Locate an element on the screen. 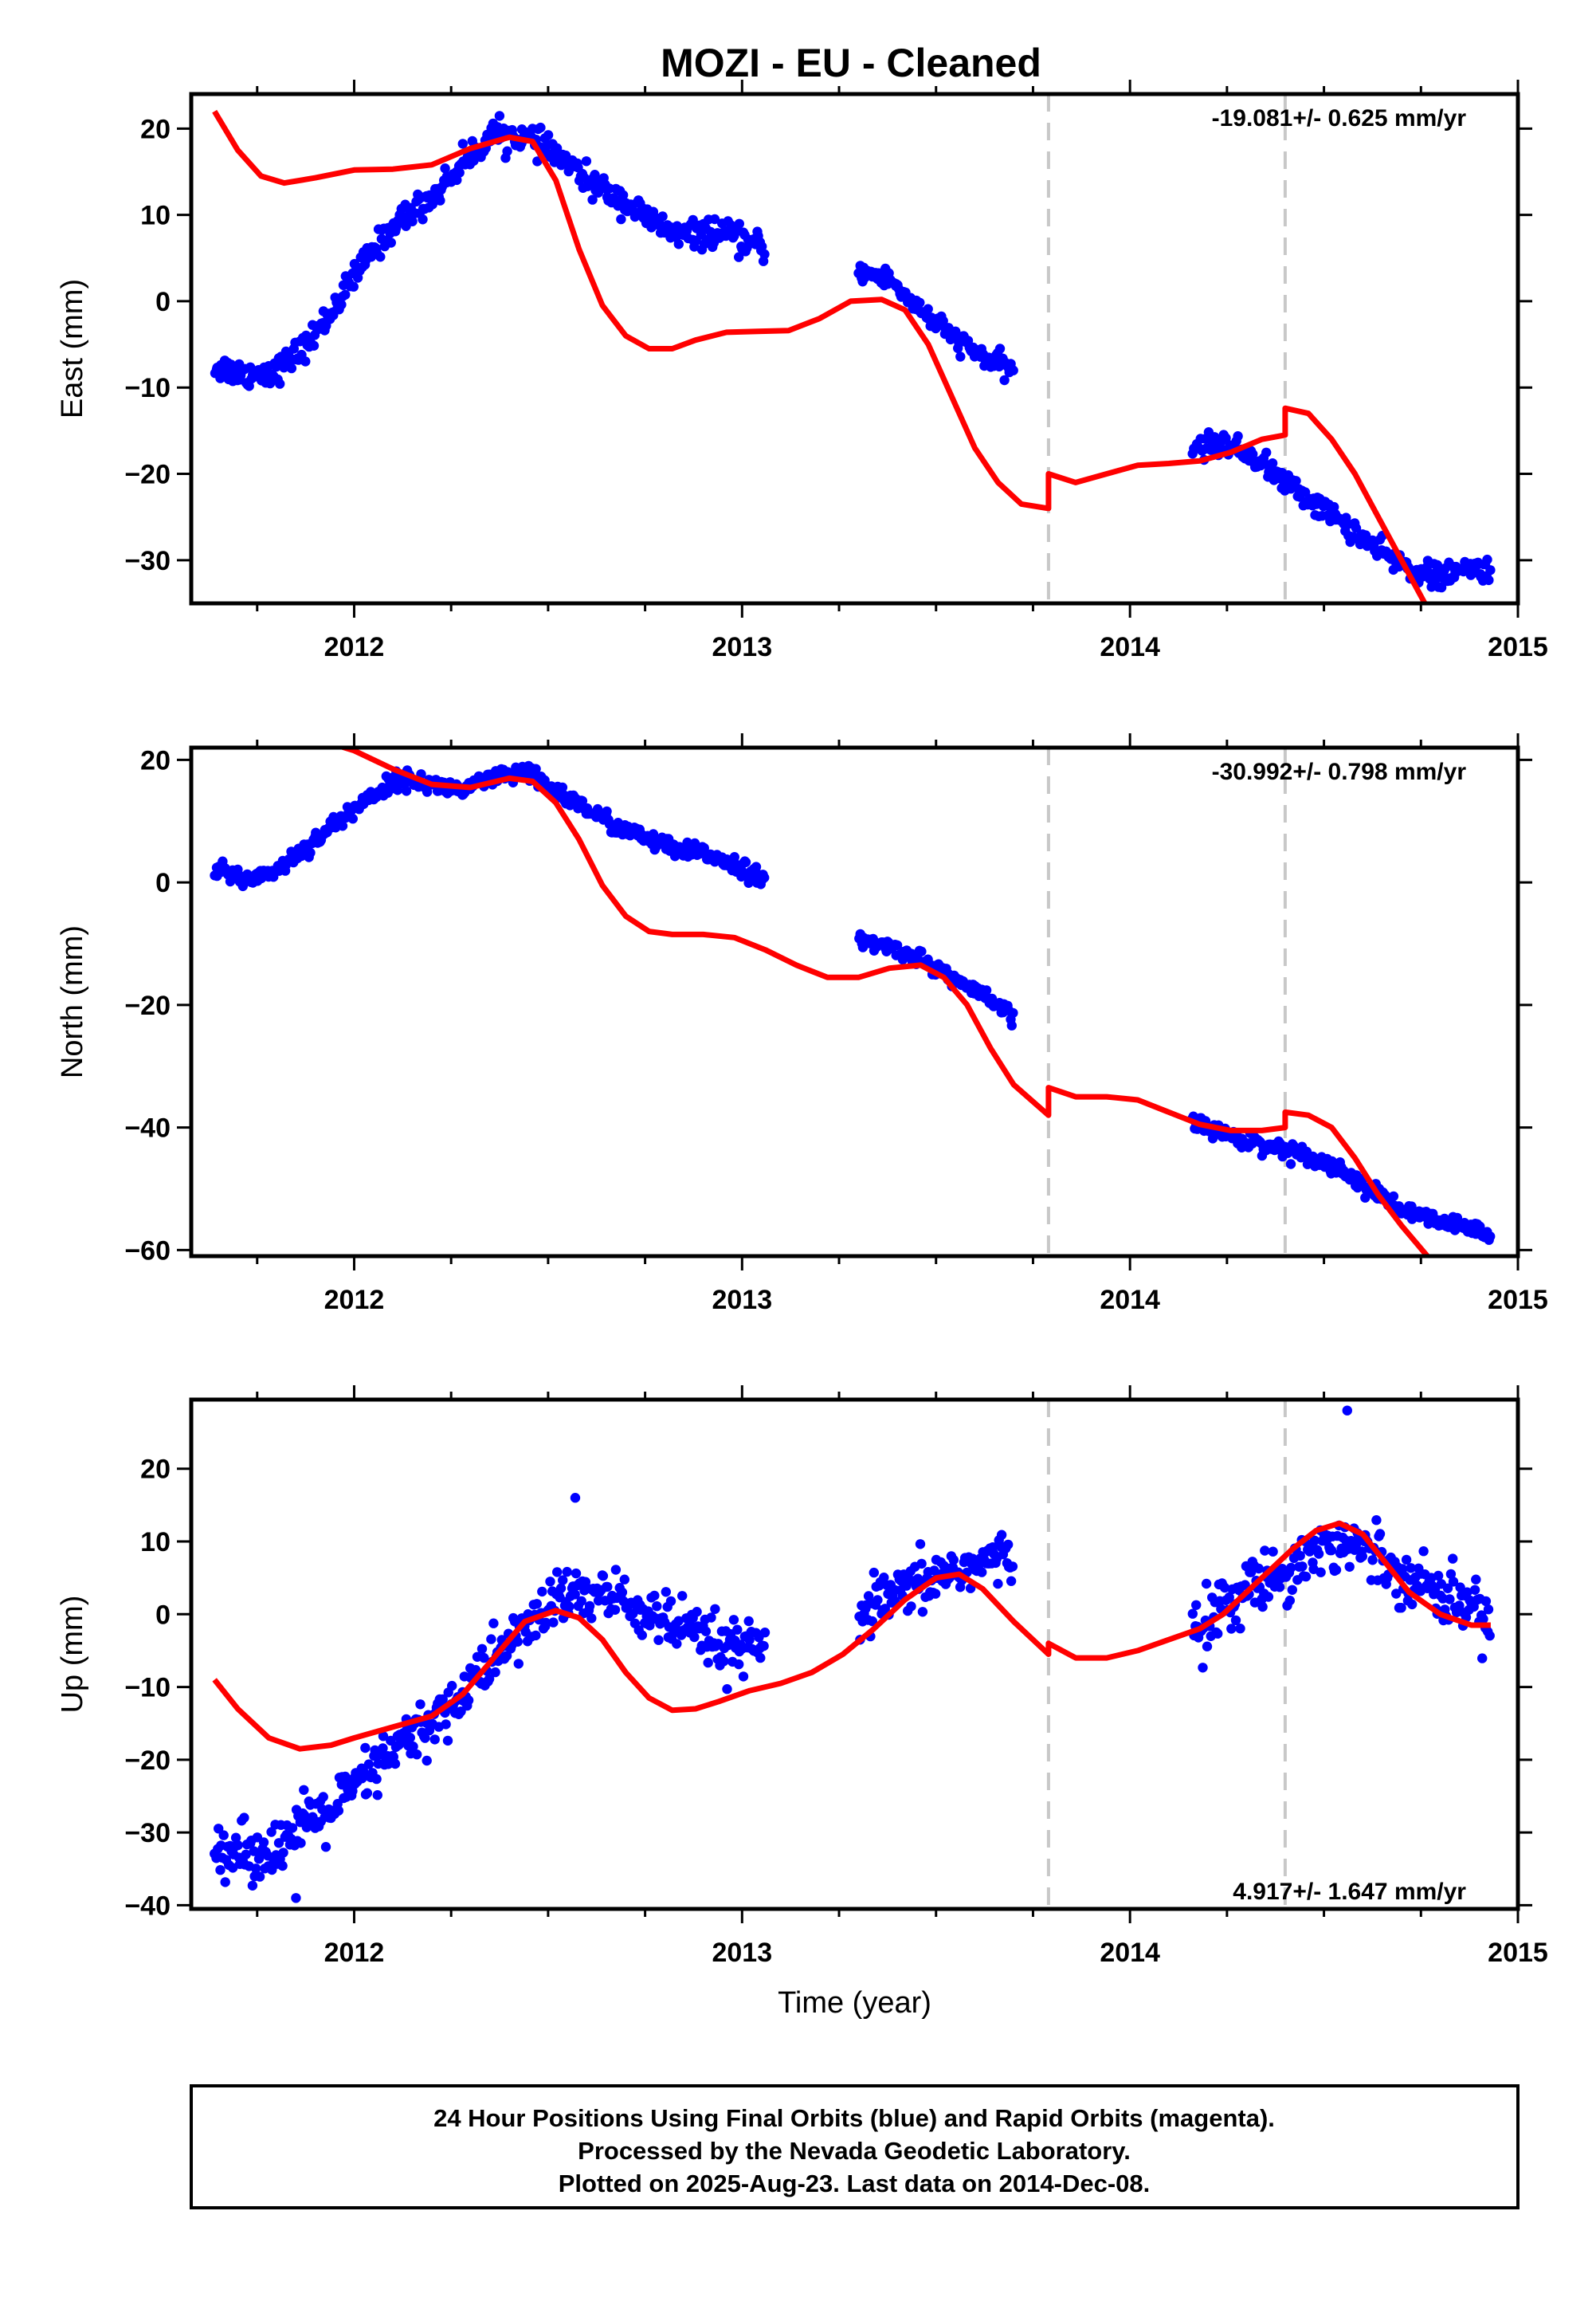  y-tick-label: 10 is located at coordinates (156, 216).